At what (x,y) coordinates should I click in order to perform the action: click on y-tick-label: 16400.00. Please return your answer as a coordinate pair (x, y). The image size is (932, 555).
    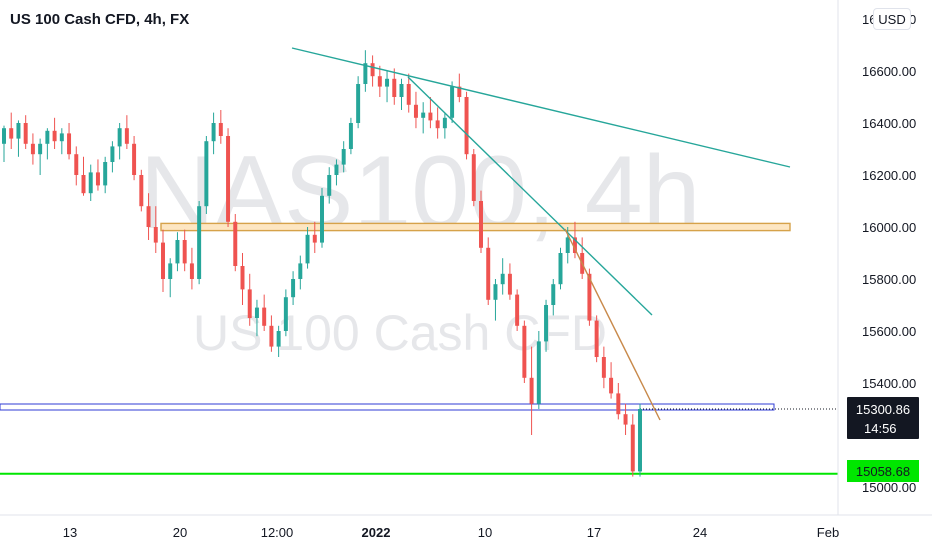
    Looking at the image, I should click on (889, 123).